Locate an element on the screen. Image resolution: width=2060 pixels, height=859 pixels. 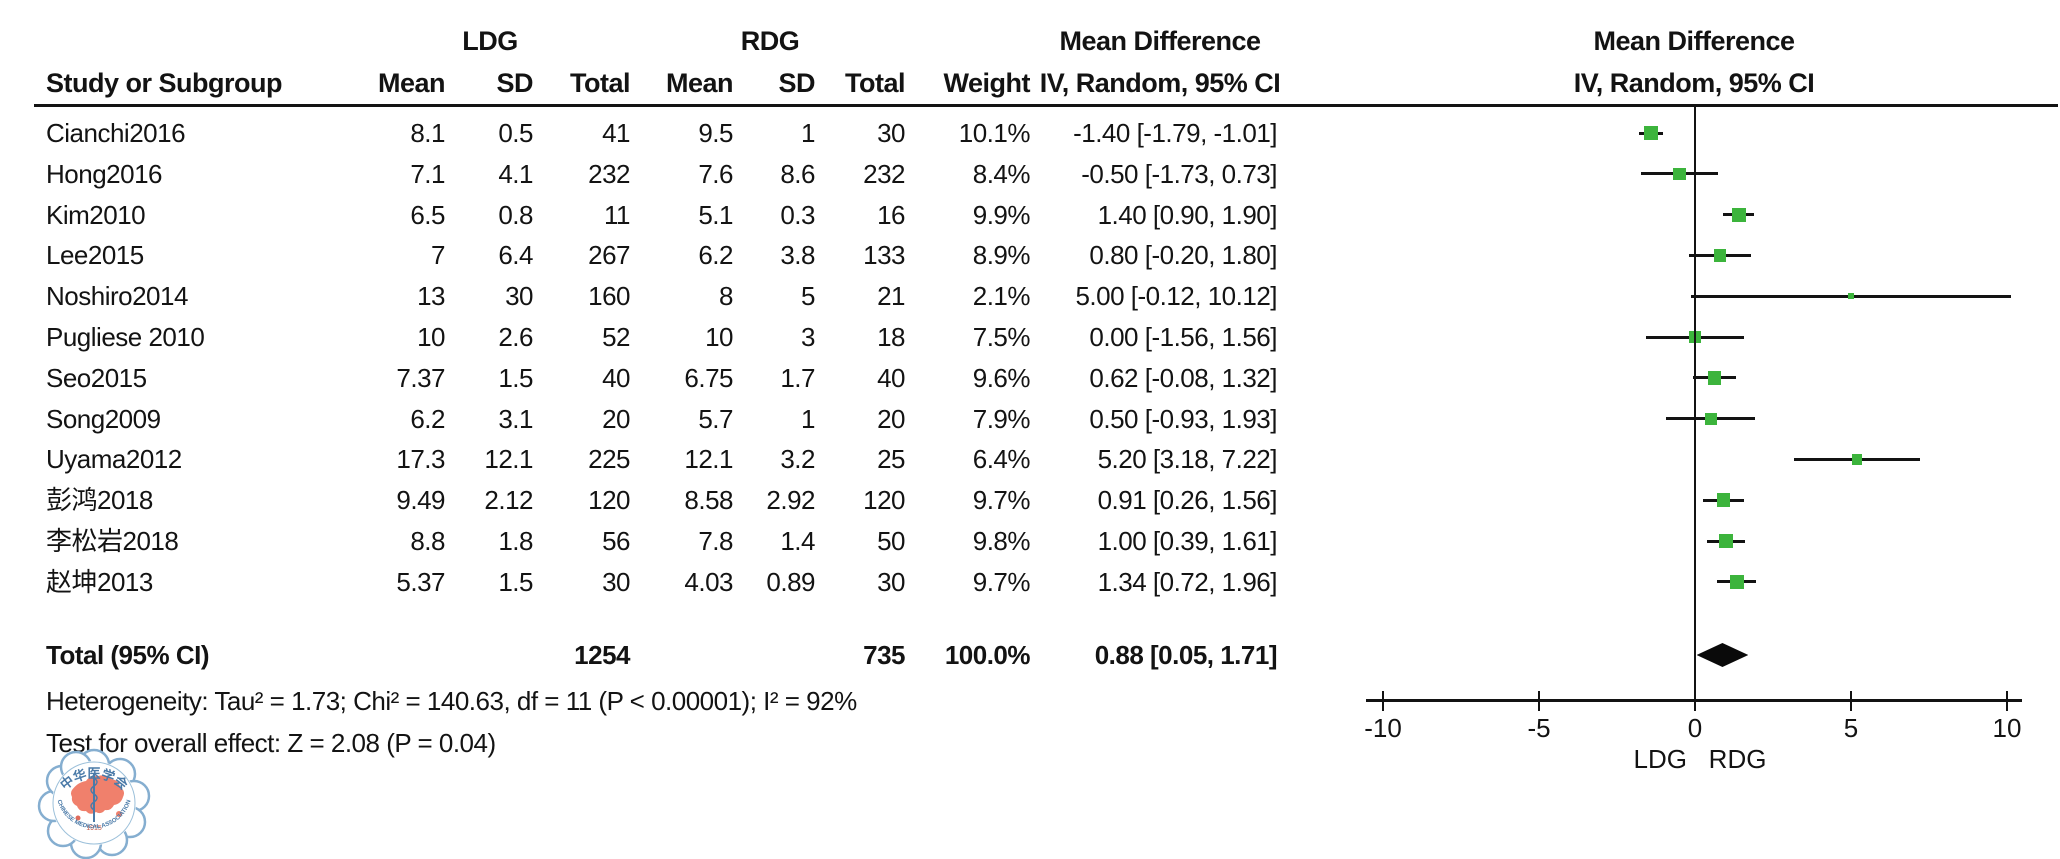
study-name: Cianchi2016 is located at coordinates (116, 133).